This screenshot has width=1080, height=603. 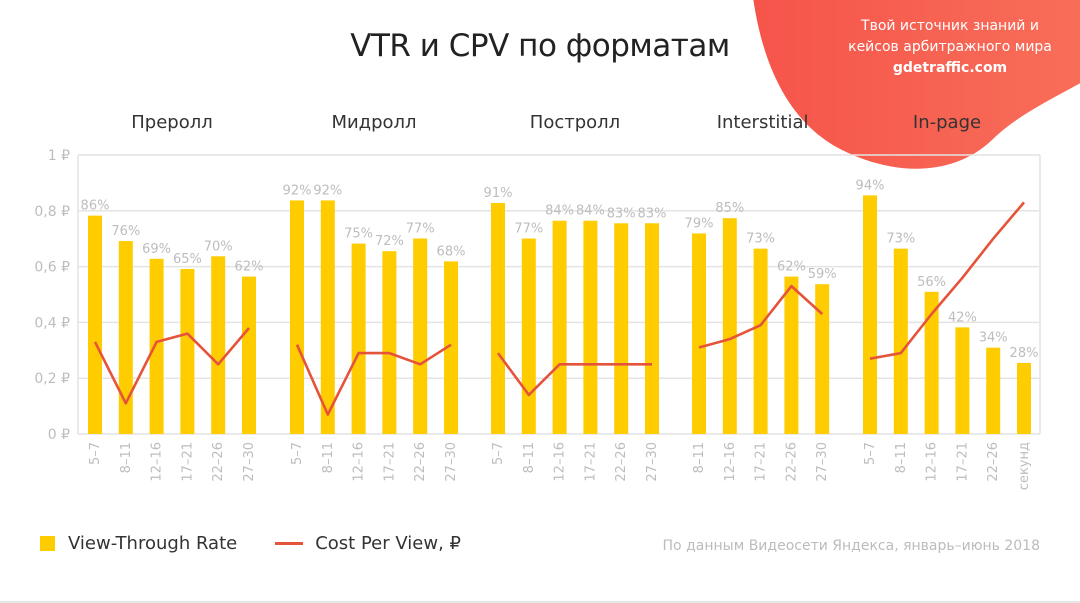 What do you see at coordinates (590, 211) in the screenshot?
I see `vtr-value-label: 84%` at bounding box center [590, 211].